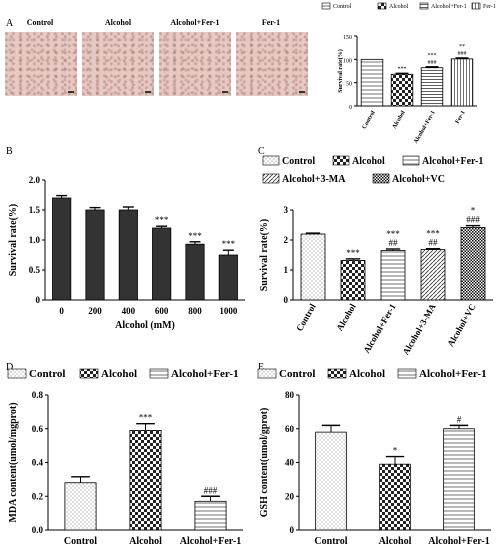  I want to click on y-tick-label: 50, so click(349, 85).